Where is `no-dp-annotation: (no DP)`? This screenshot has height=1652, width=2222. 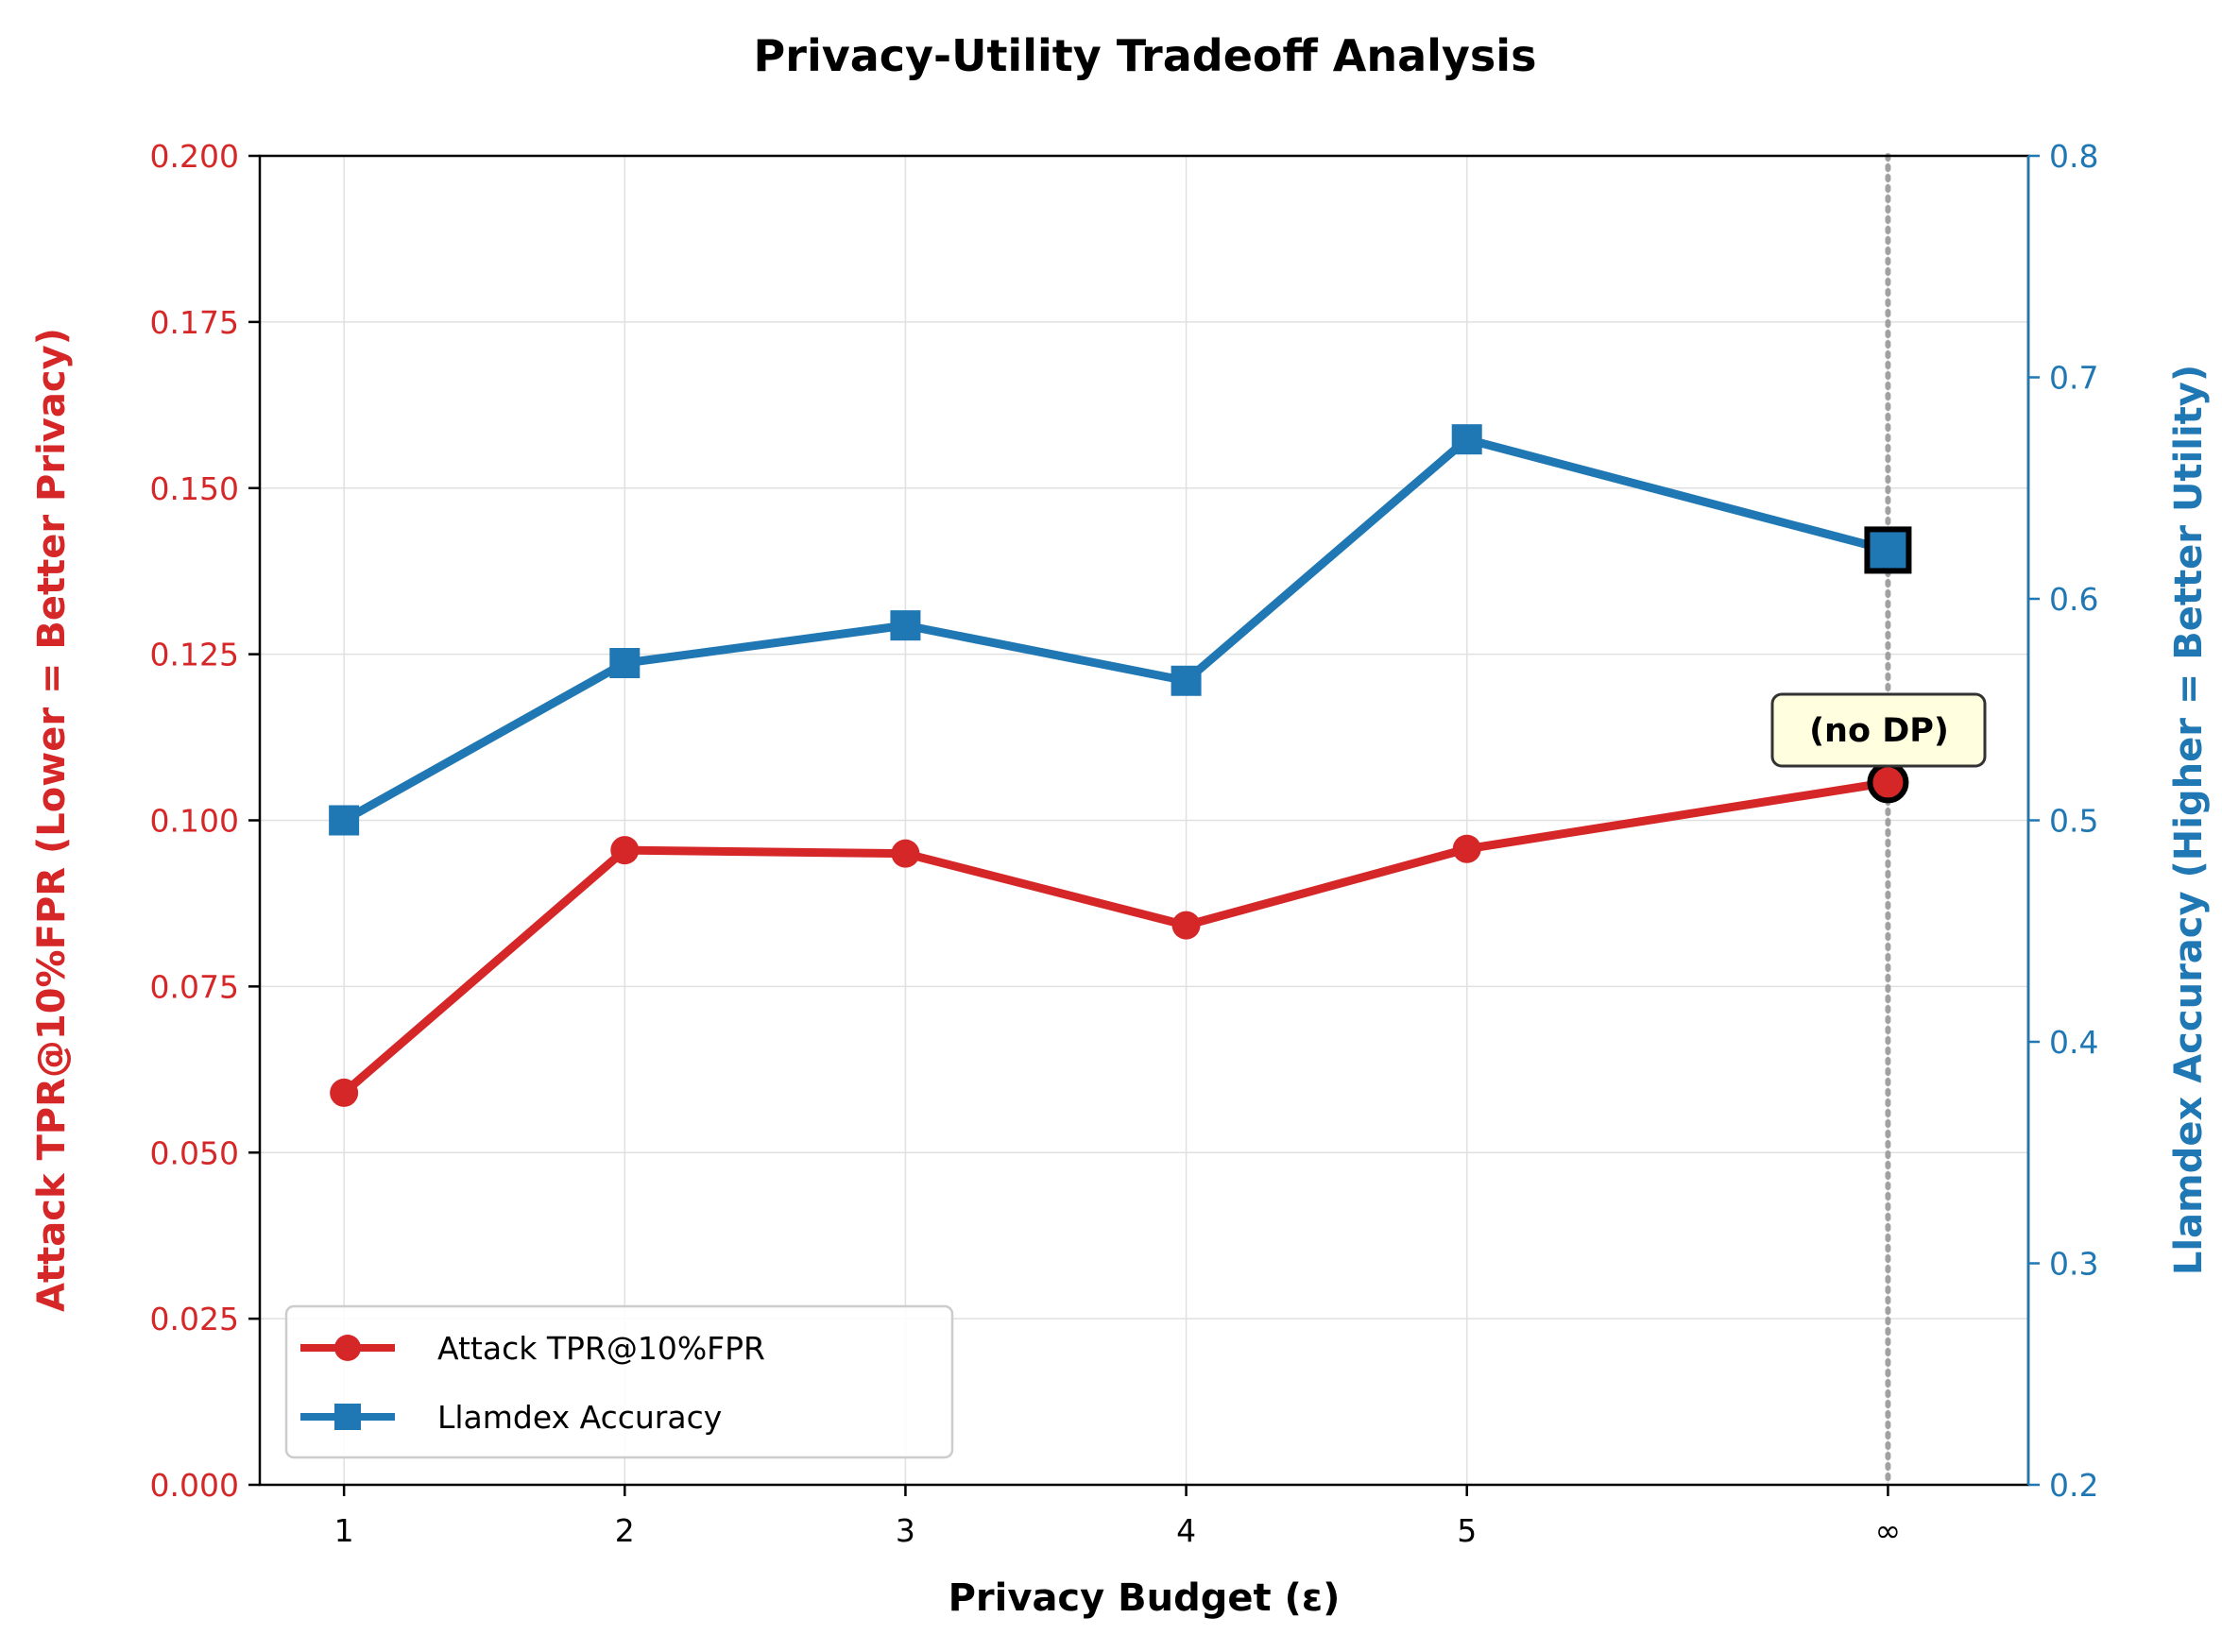 no-dp-annotation: (no DP) is located at coordinates (1878, 730).